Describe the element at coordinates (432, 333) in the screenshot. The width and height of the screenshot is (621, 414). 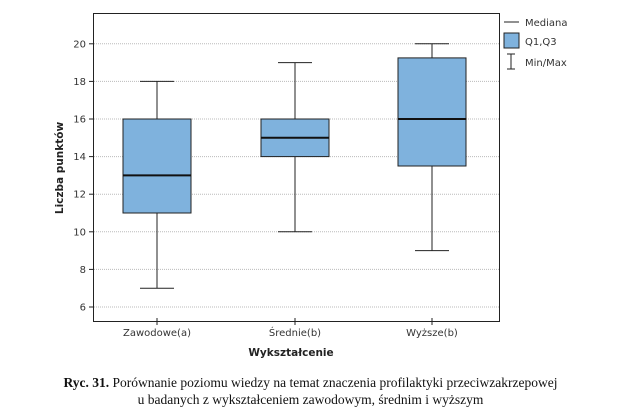
I see `x-tick-label: Wyższe(b)` at that location.